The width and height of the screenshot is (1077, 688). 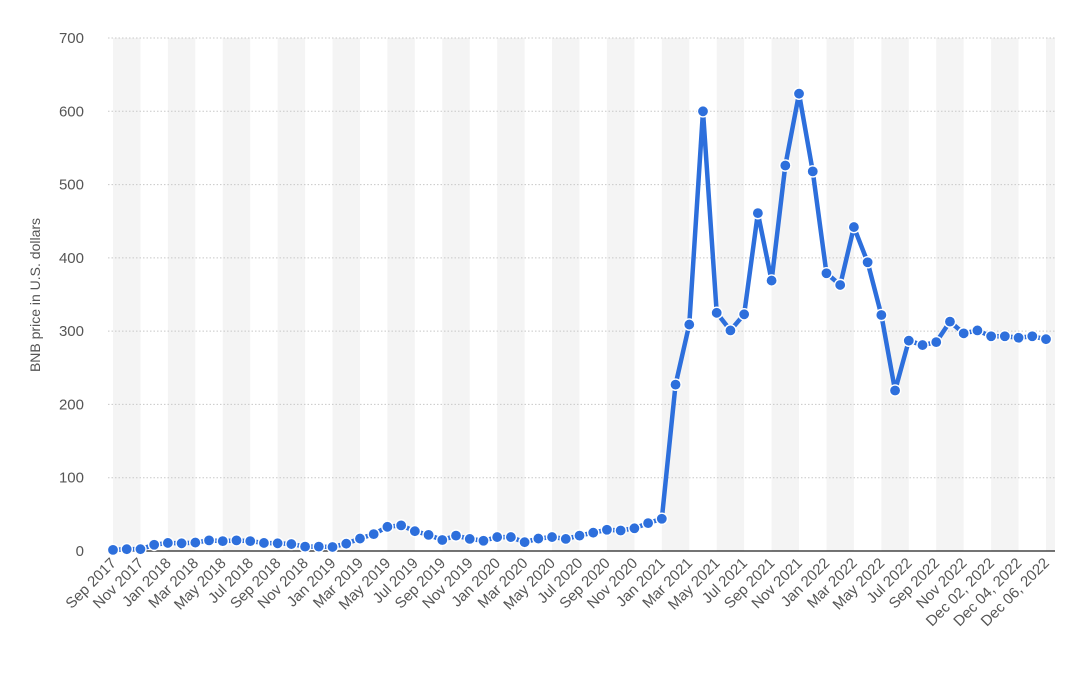 What do you see at coordinates (71, 185) in the screenshot?
I see `y-tick-label: 500` at bounding box center [71, 185].